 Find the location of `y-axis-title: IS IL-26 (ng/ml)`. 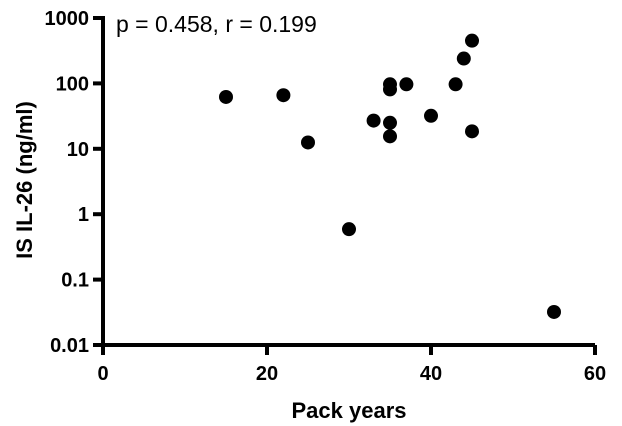

y-axis-title: IS IL-26 (ng/ml) is located at coordinates (24, 180).